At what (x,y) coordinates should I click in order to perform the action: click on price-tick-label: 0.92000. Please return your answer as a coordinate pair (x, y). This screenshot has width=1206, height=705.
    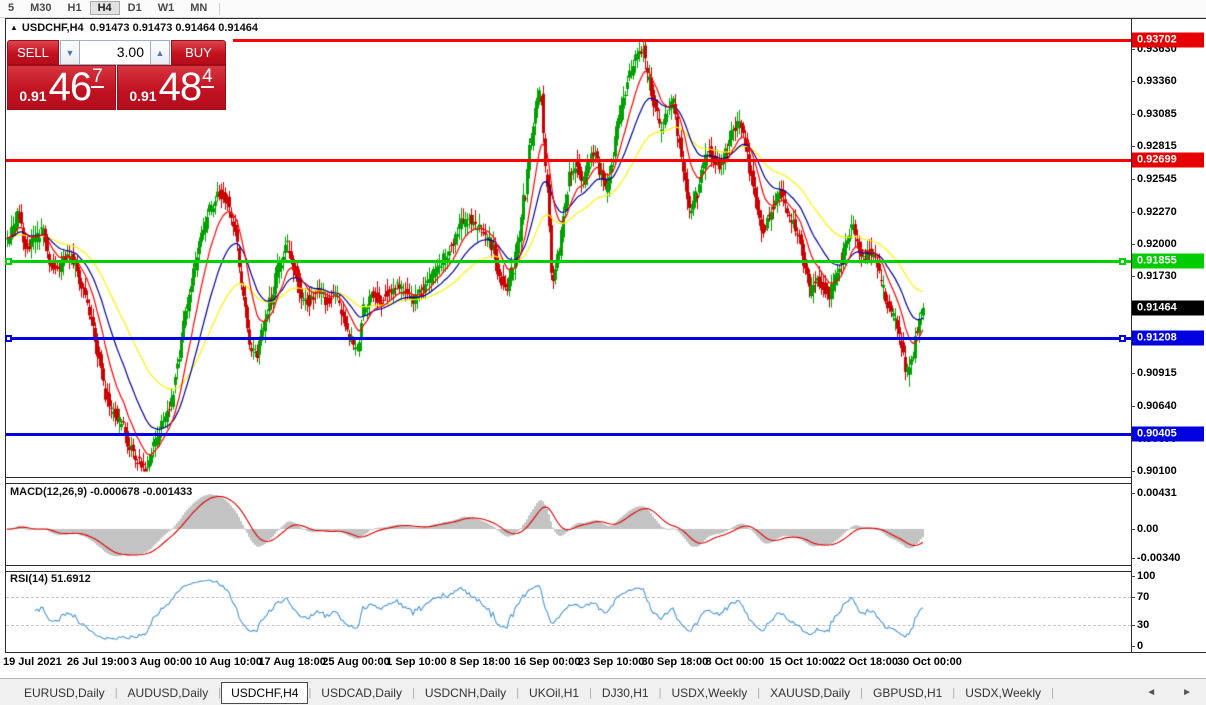
    Looking at the image, I should click on (1157, 243).